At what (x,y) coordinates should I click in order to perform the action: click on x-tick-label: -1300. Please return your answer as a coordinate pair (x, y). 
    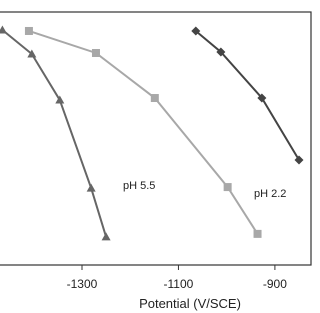
    Looking at the image, I should click on (82, 284).